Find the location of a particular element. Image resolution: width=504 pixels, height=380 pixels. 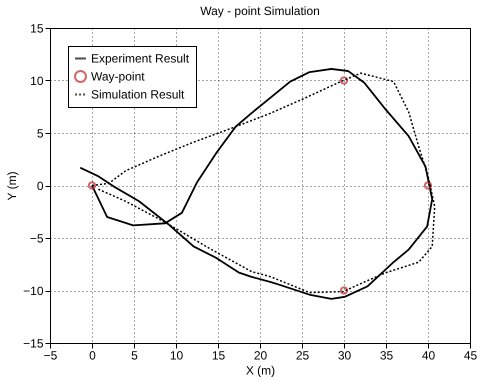

x-tick-label: 15 is located at coordinates (219, 355).